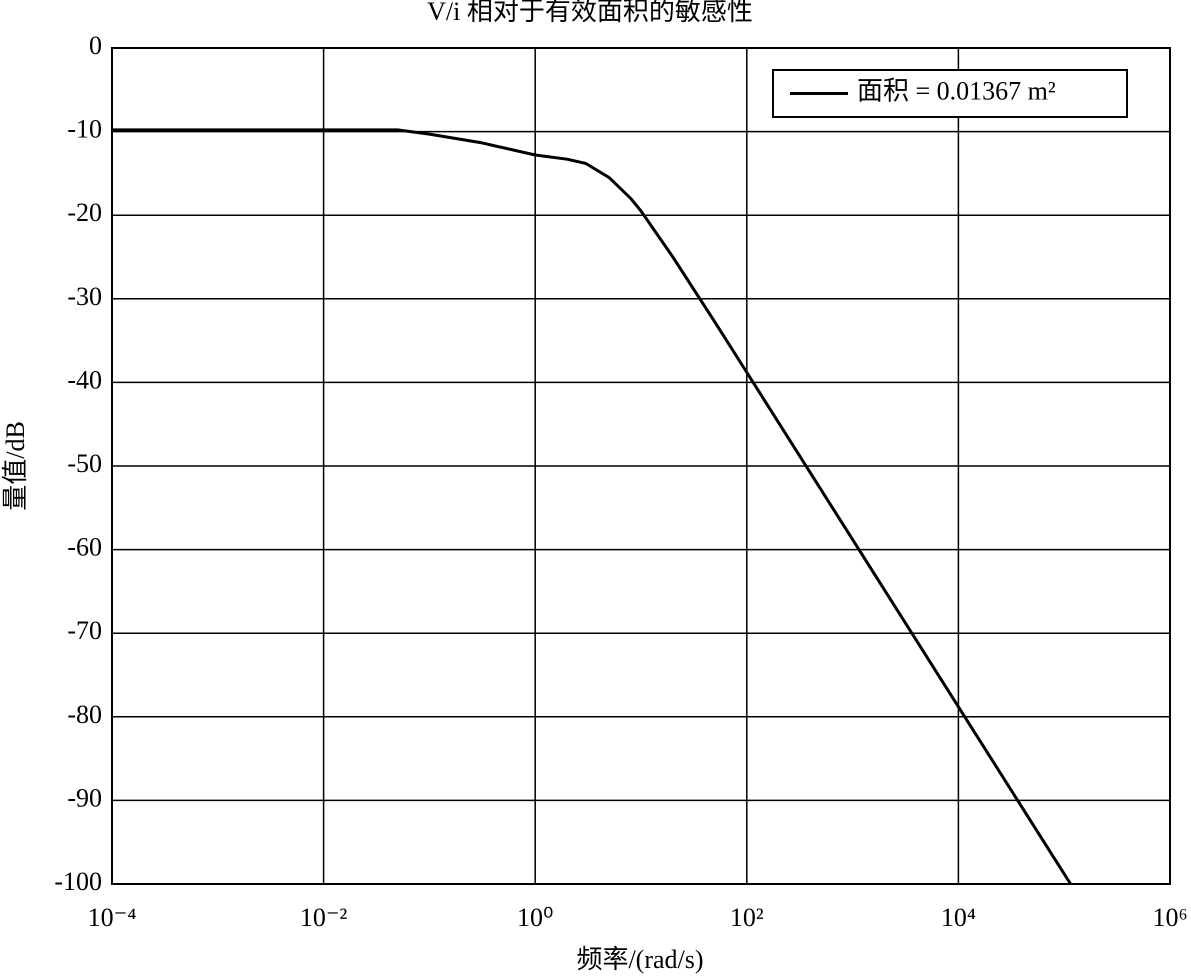 The image size is (1191, 980). What do you see at coordinates (324, 917) in the screenshot?
I see `x-tick-label: 10⁻²` at bounding box center [324, 917].